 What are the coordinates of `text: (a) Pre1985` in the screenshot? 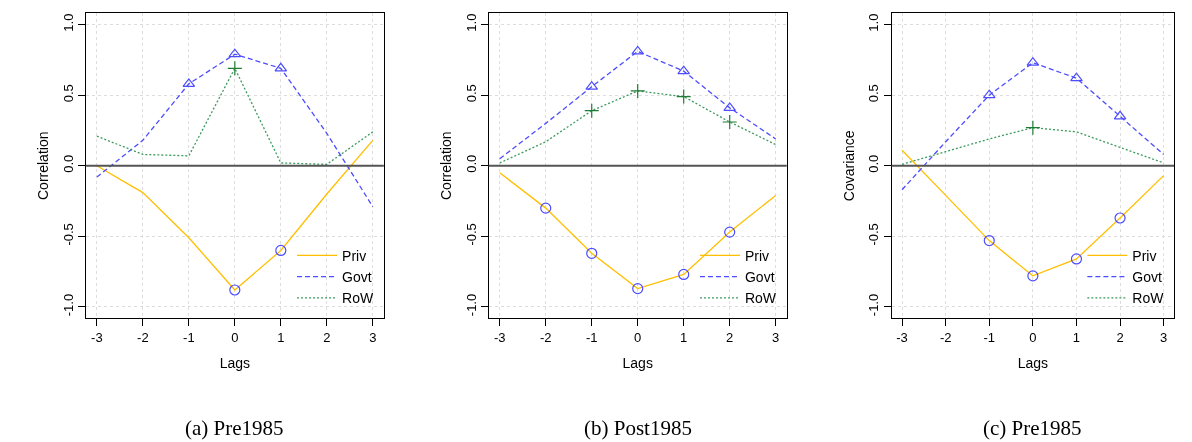 It's located at (234, 428).